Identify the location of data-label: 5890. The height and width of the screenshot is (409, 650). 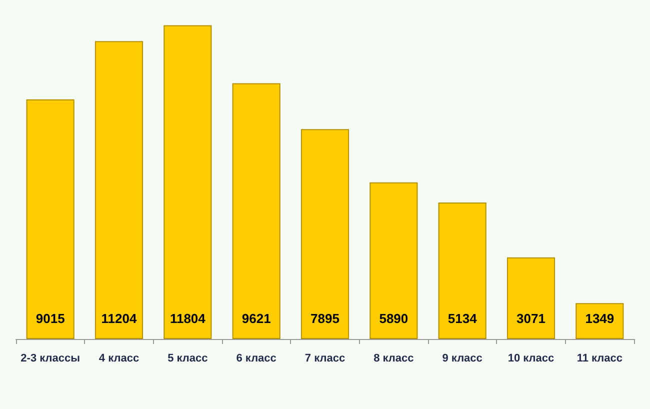
(393, 318).